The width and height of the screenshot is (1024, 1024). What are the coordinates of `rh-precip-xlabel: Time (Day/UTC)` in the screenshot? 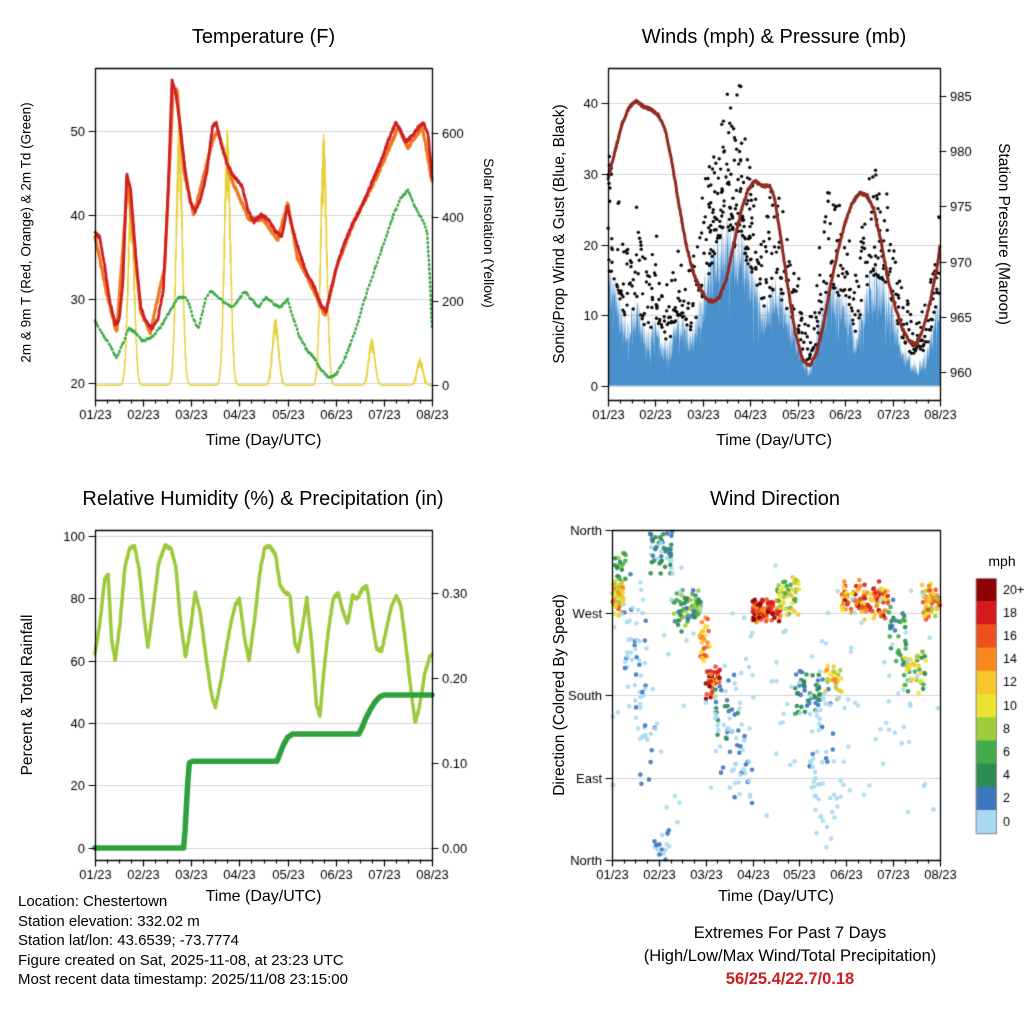 It's located at (263, 896).